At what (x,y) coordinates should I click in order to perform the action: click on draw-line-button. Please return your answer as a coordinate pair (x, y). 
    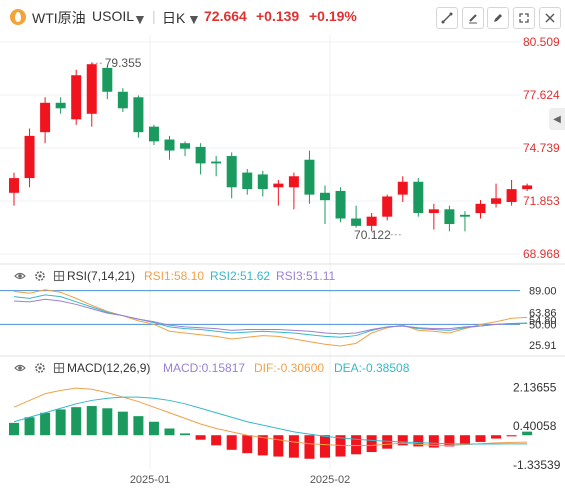
    Looking at the image, I should click on (447, 18).